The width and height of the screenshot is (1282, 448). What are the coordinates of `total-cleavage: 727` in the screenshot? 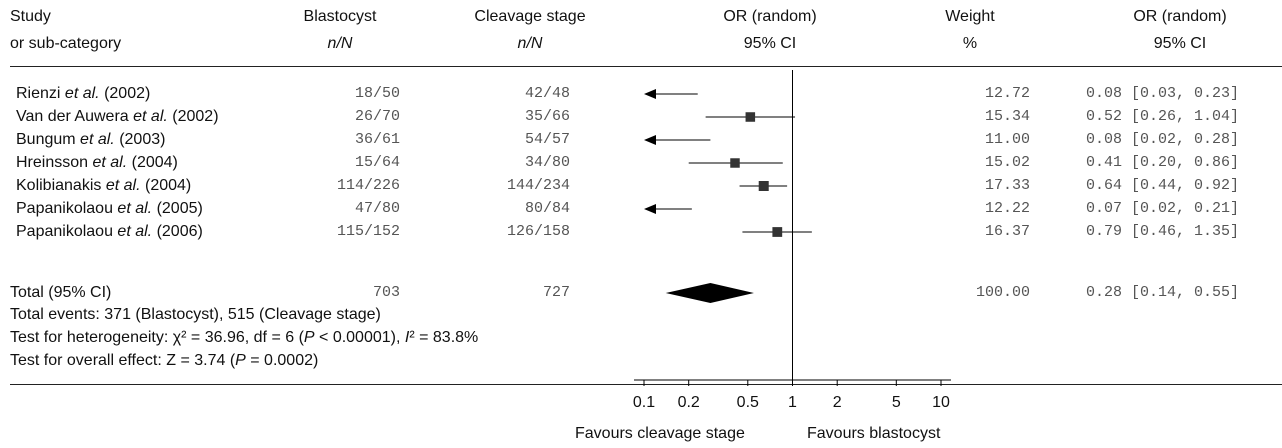 It's located at (556, 292).